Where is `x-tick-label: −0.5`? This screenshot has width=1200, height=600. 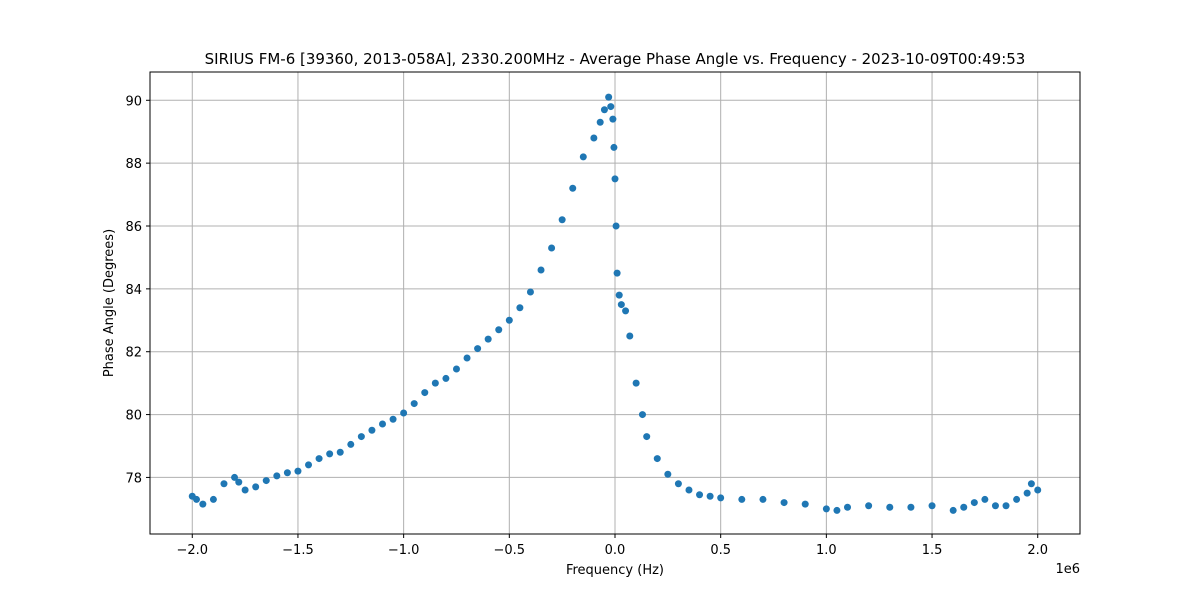 x-tick-label: −0.5 is located at coordinates (510, 550).